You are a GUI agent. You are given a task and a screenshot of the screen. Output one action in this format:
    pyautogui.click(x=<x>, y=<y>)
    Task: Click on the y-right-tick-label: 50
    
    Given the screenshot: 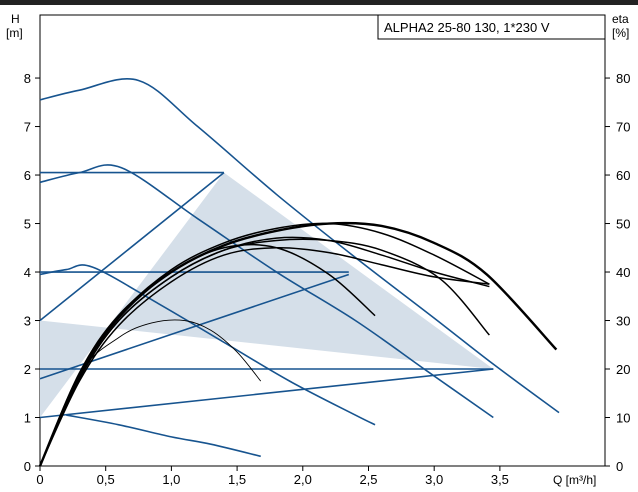 What is the action you would take?
    pyautogui.click(x=623, y=224)
    